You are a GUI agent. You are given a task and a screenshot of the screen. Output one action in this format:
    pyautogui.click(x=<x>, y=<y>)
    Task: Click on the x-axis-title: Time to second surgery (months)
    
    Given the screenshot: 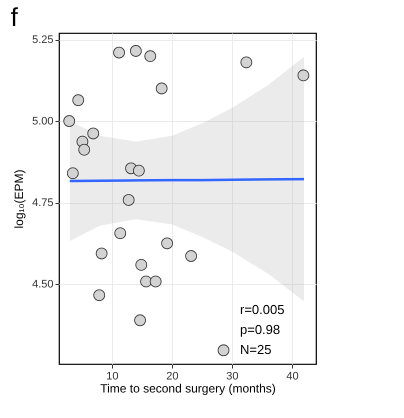 What is the action you would take?
    pyautogui.click(x=188, y=389)
    